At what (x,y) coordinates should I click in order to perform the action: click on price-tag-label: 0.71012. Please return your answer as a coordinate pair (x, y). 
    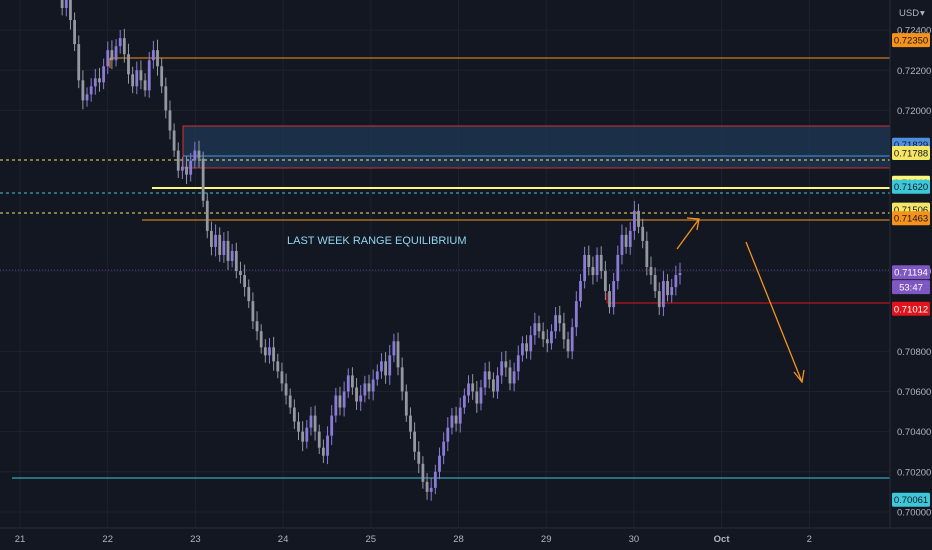
    Looking at the image, I should click on (911, 309).